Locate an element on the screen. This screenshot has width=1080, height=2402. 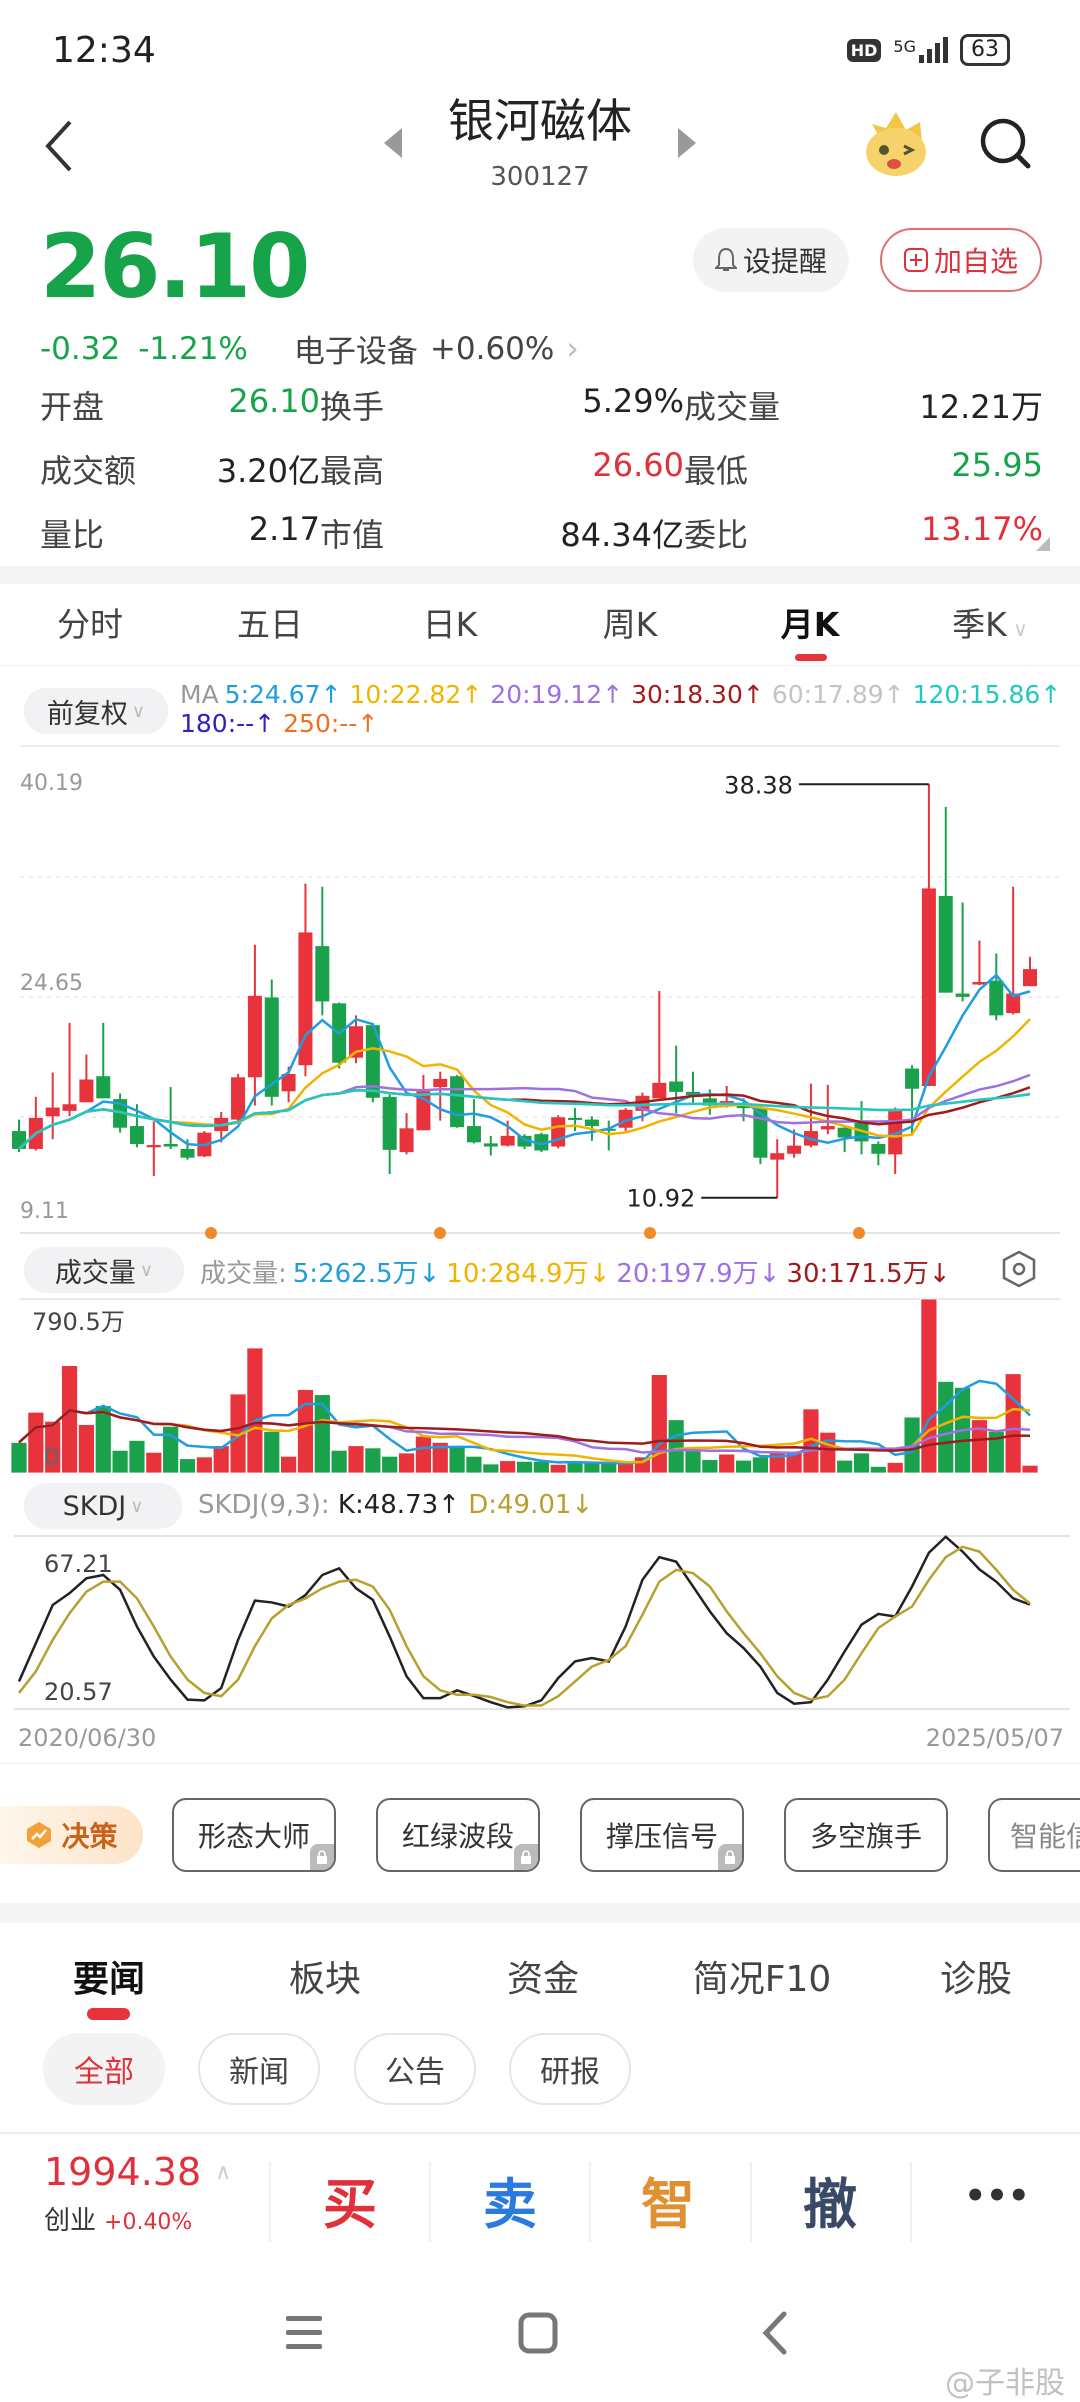
date-end: 2025/05/07 is located at coordinates (994, 1738).